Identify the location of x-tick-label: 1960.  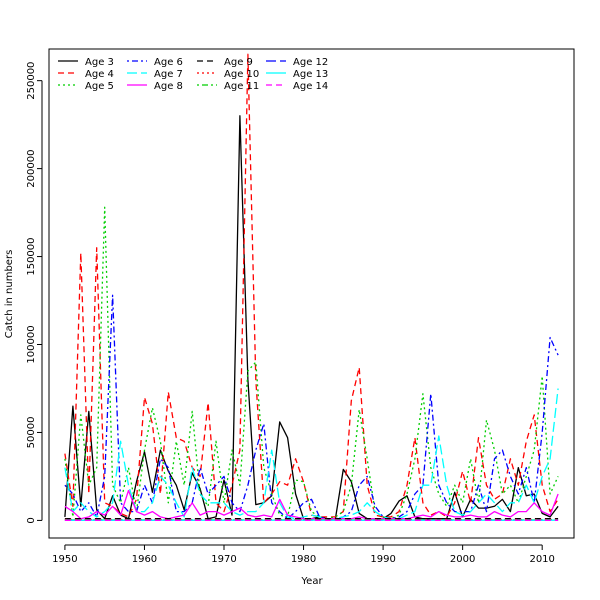
(144, 559).